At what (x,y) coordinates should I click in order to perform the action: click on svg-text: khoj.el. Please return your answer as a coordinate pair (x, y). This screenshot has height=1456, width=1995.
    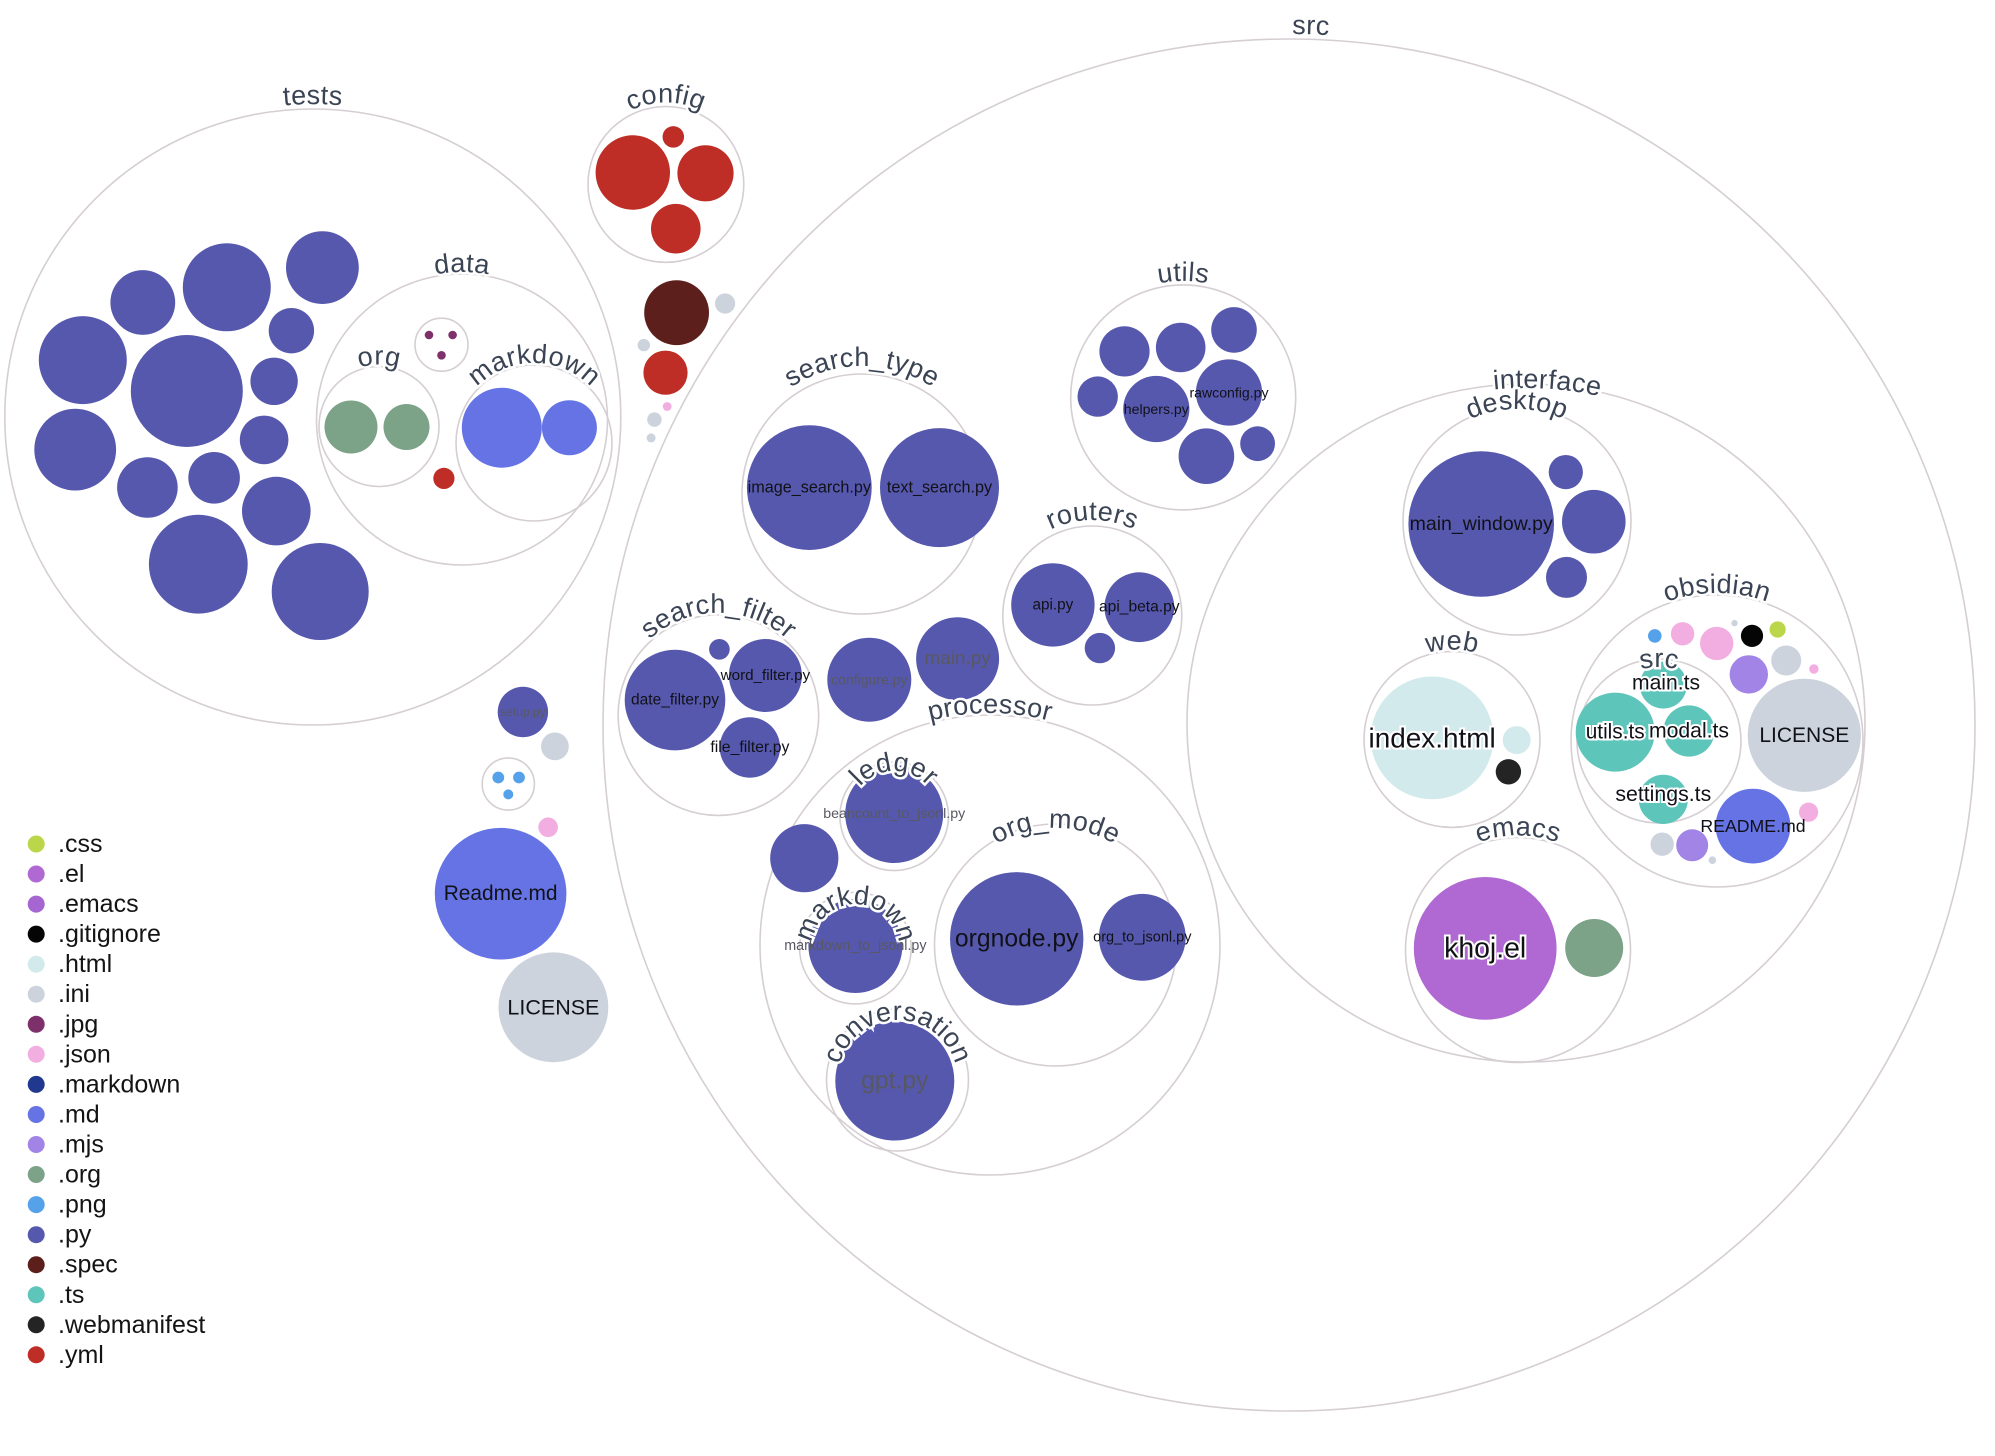
    Looking at the image, I should click on (1485, 948).